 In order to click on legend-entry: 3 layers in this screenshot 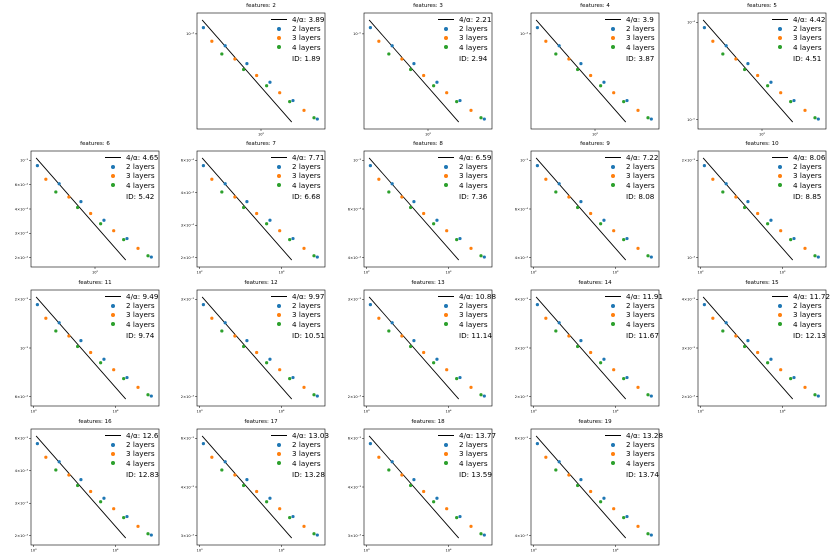, I will do `click(464, 37)`.